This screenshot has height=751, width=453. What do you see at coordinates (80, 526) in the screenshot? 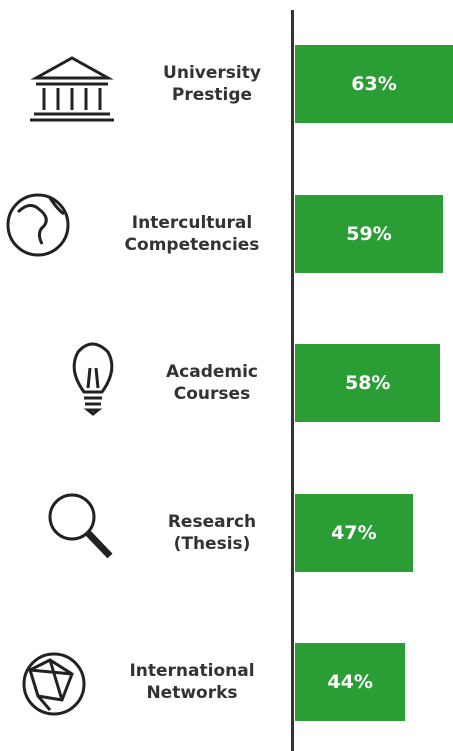
I see `magnifier-icon` at bounding box center [80, 526].